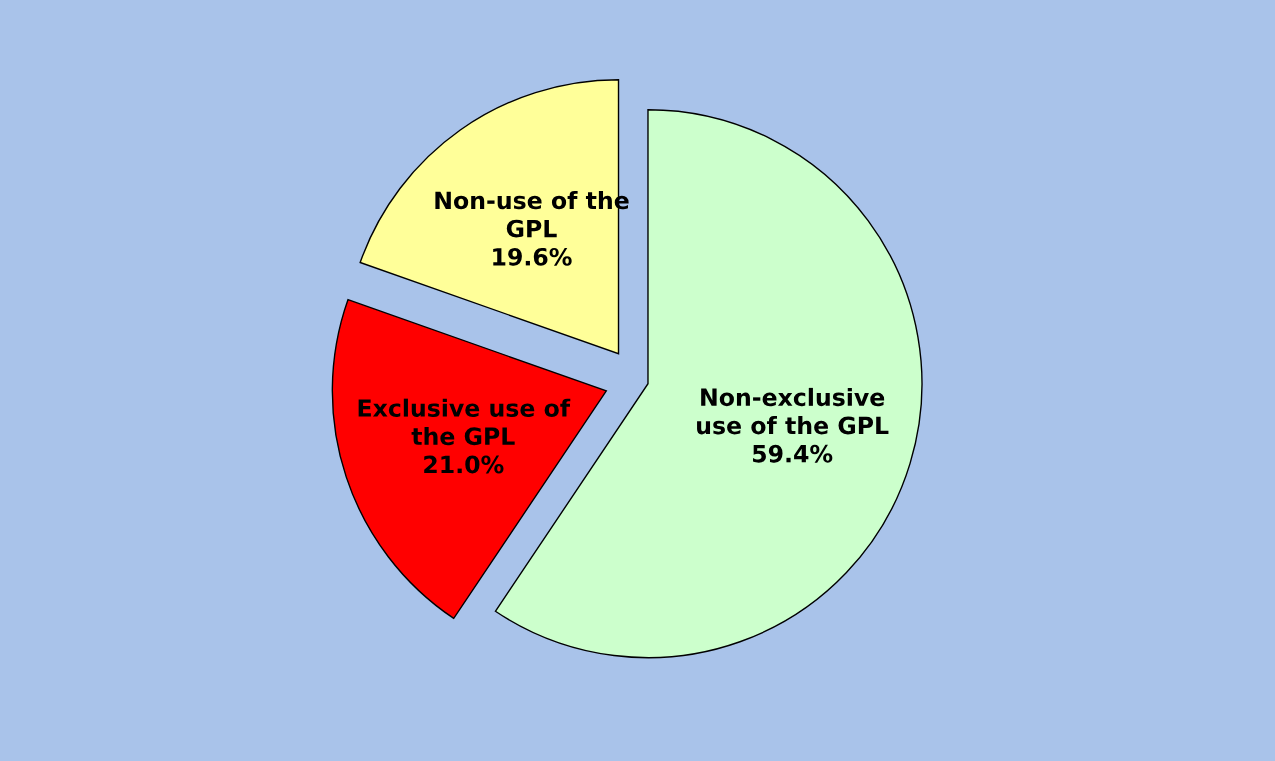  Describe the element at coordinates (793, 453) in the screenshot. I see `data-label: 59.4%` at that location.